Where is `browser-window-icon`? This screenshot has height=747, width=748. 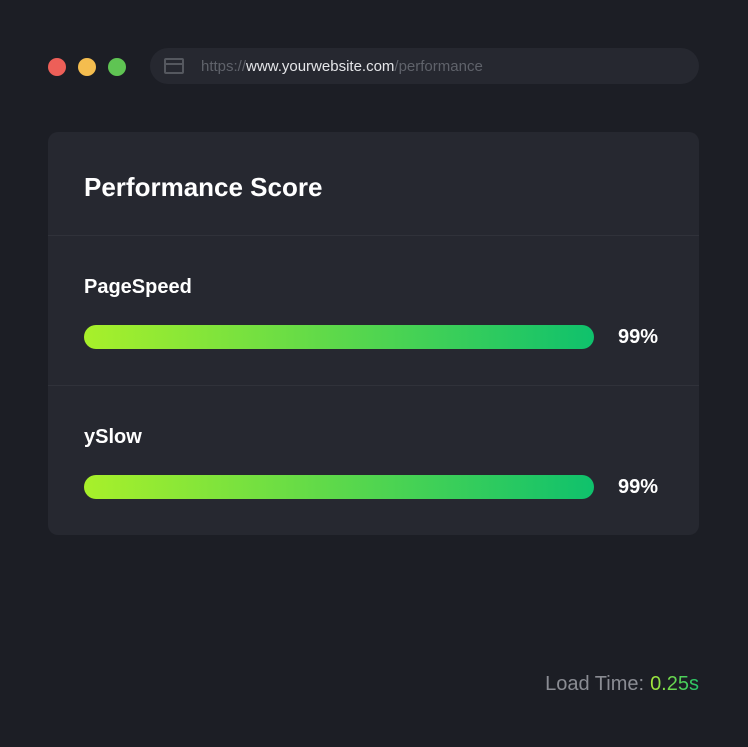
browser-window-icon is located at coordinates (174, 66).